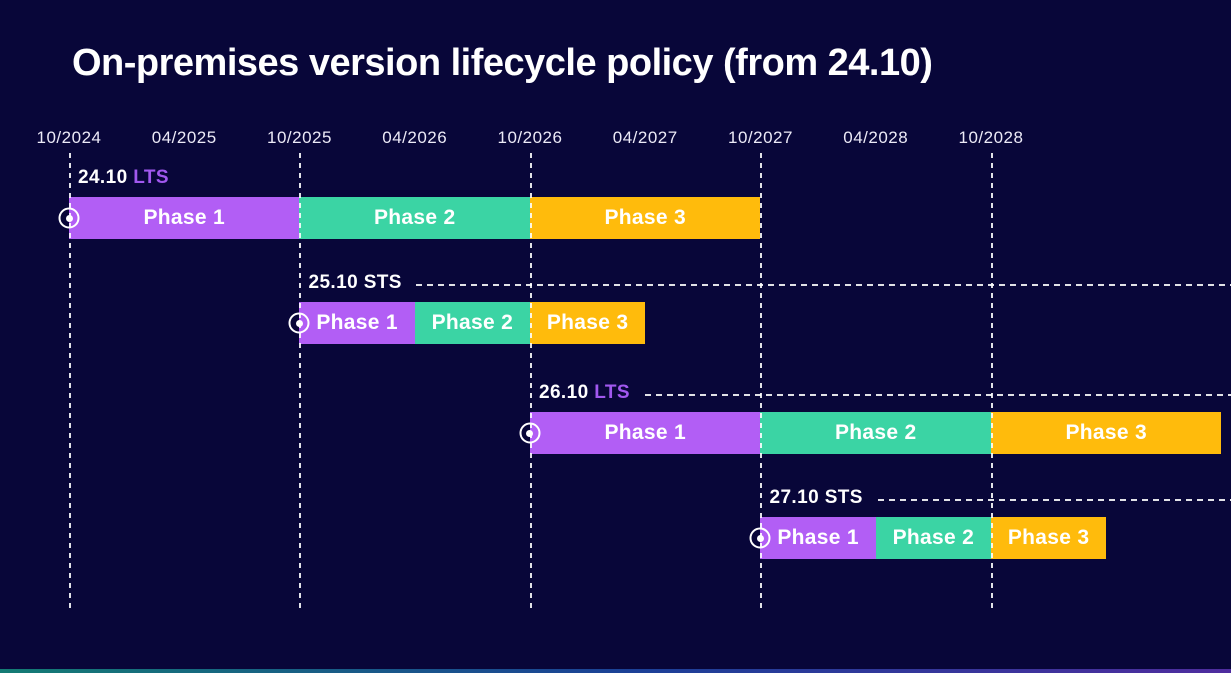  I want to click on axis-tick-label: 04/2028, so click(876, 137).